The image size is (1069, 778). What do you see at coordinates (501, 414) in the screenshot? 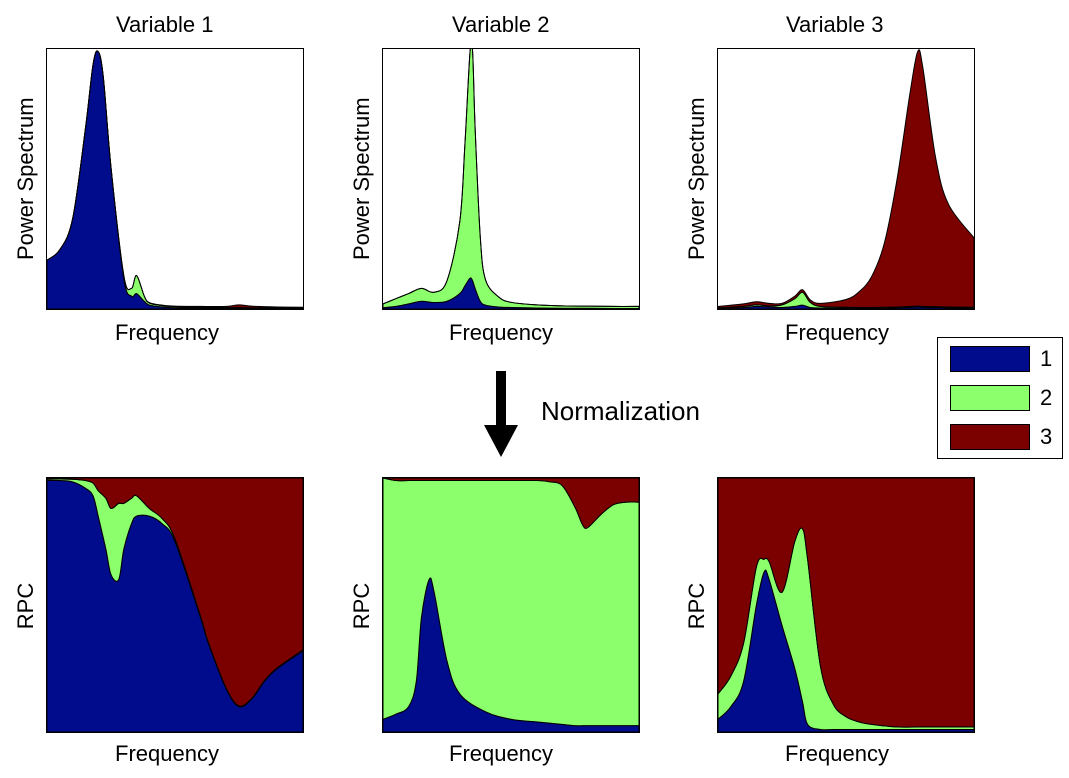
I see `arrow-down-icon` at bounding box center [501, 414].